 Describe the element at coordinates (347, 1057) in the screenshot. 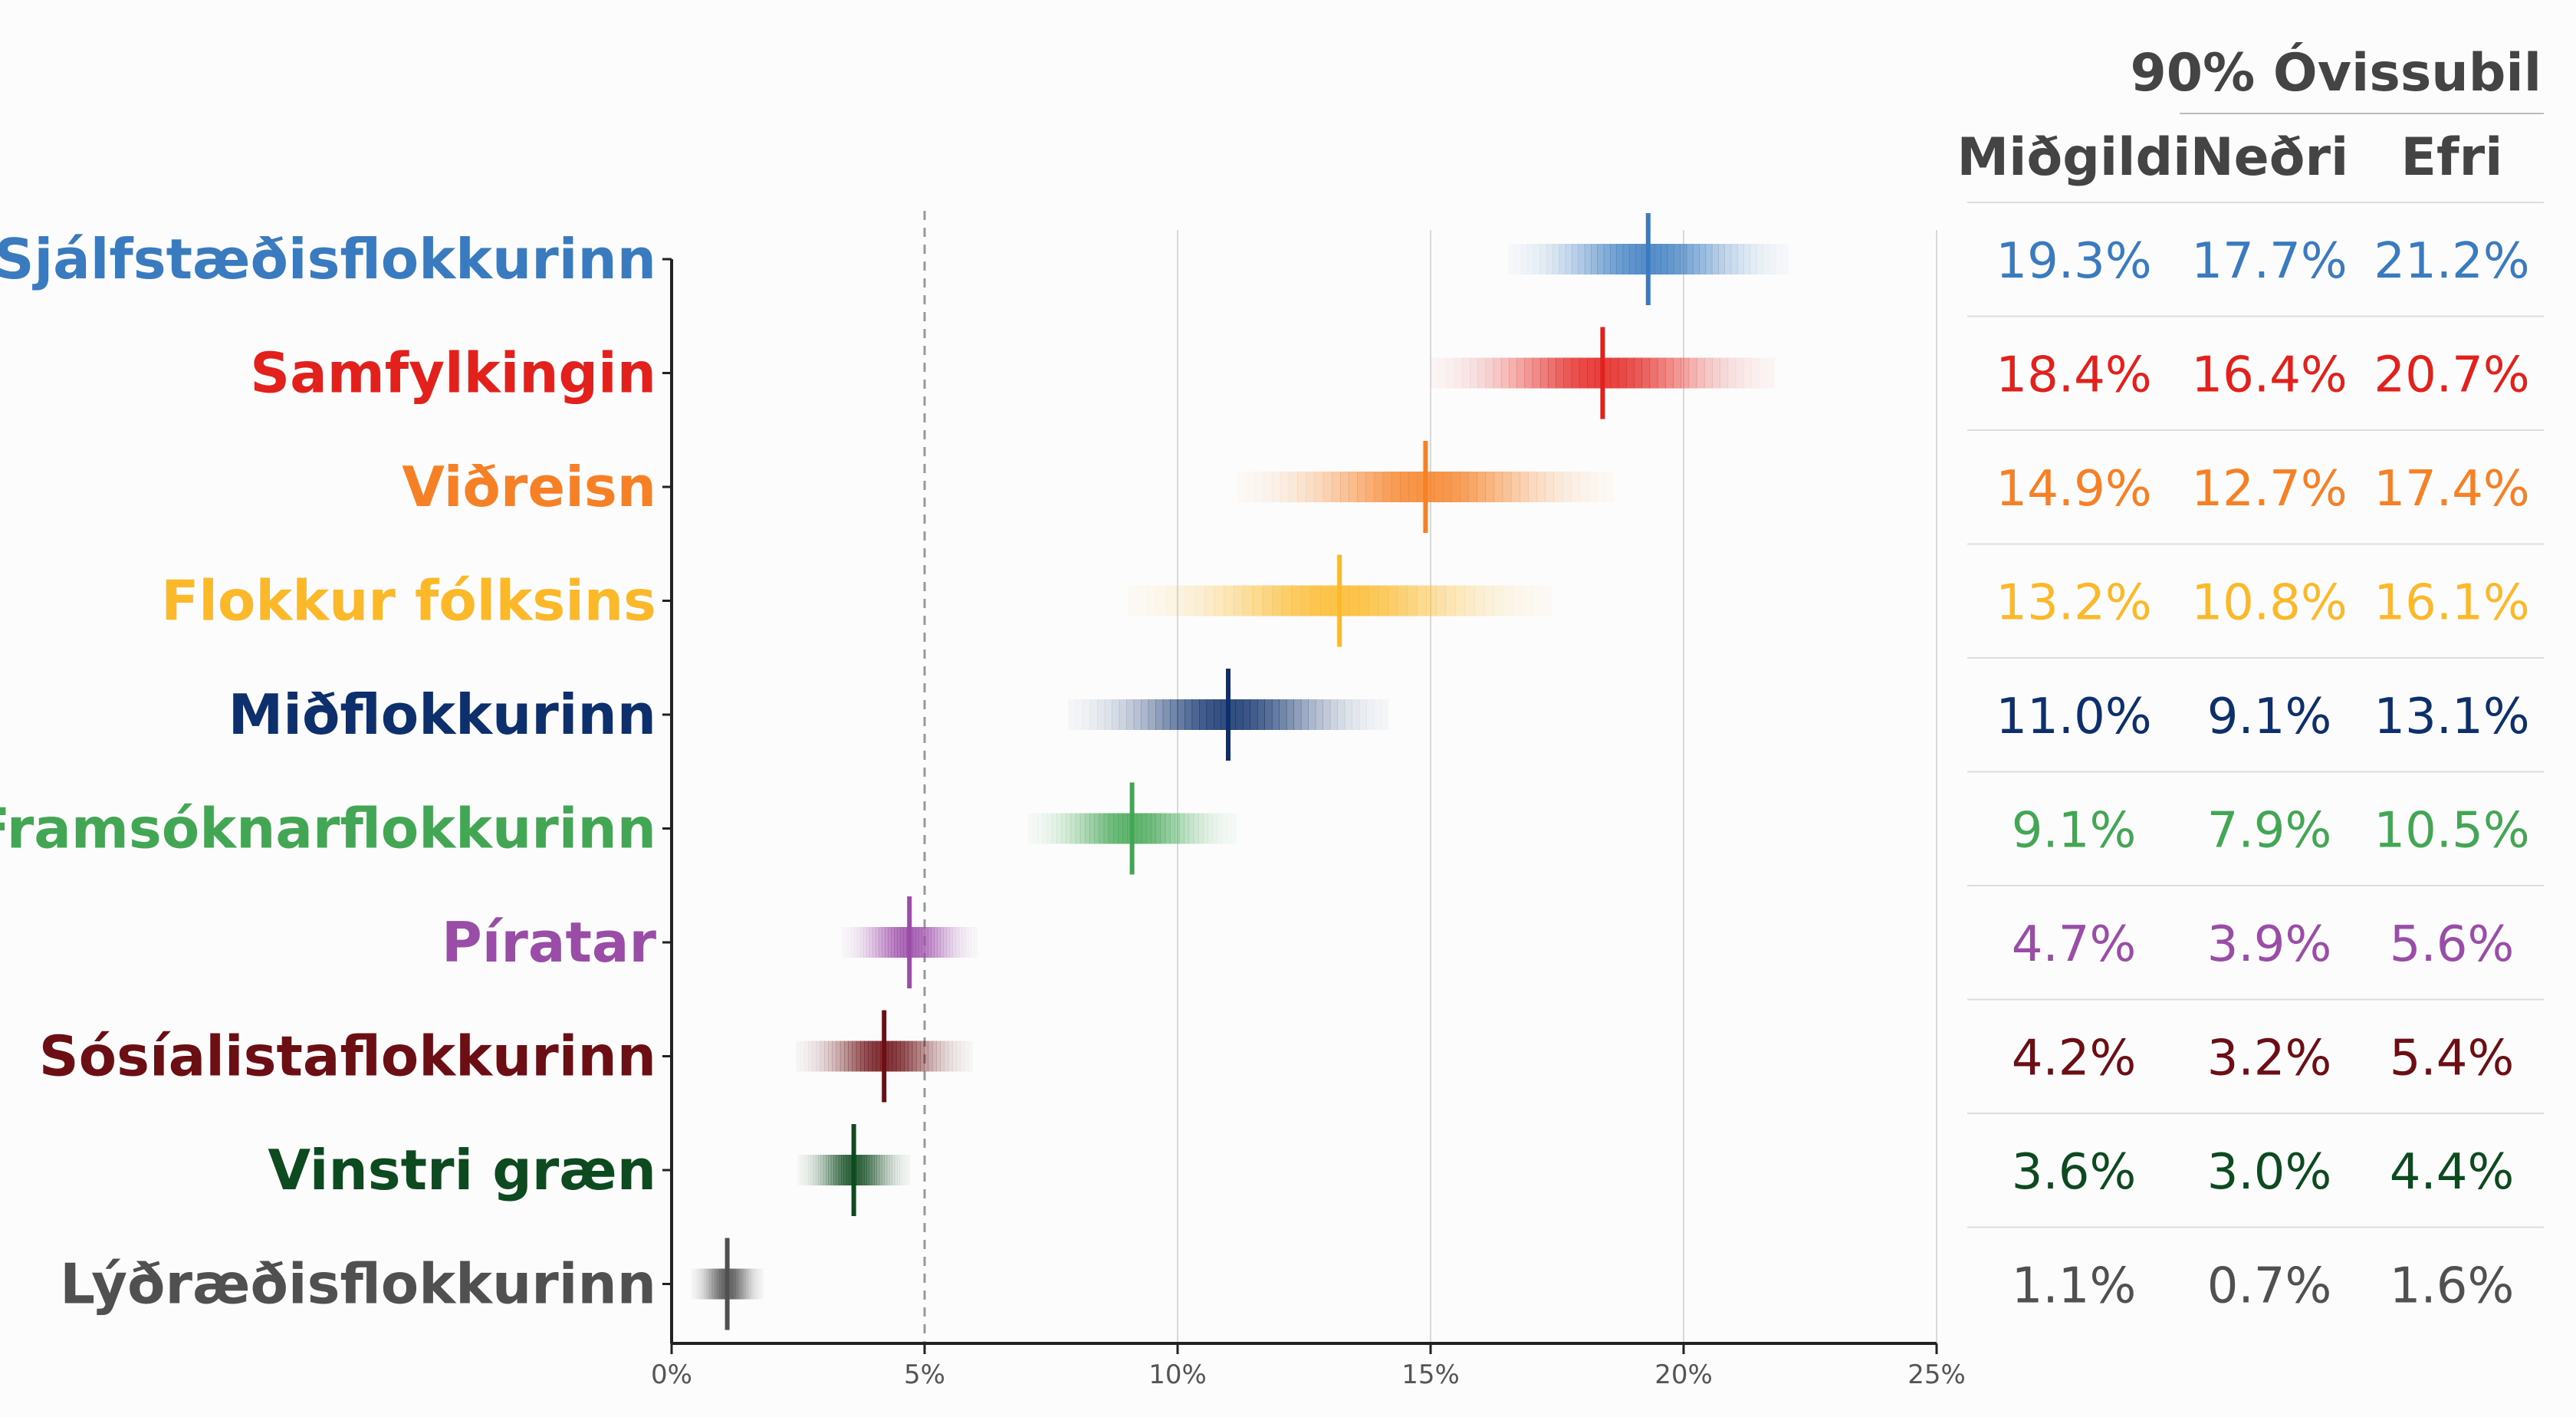

I see `party-label: Sósíalistaflokkurinn` at that location.